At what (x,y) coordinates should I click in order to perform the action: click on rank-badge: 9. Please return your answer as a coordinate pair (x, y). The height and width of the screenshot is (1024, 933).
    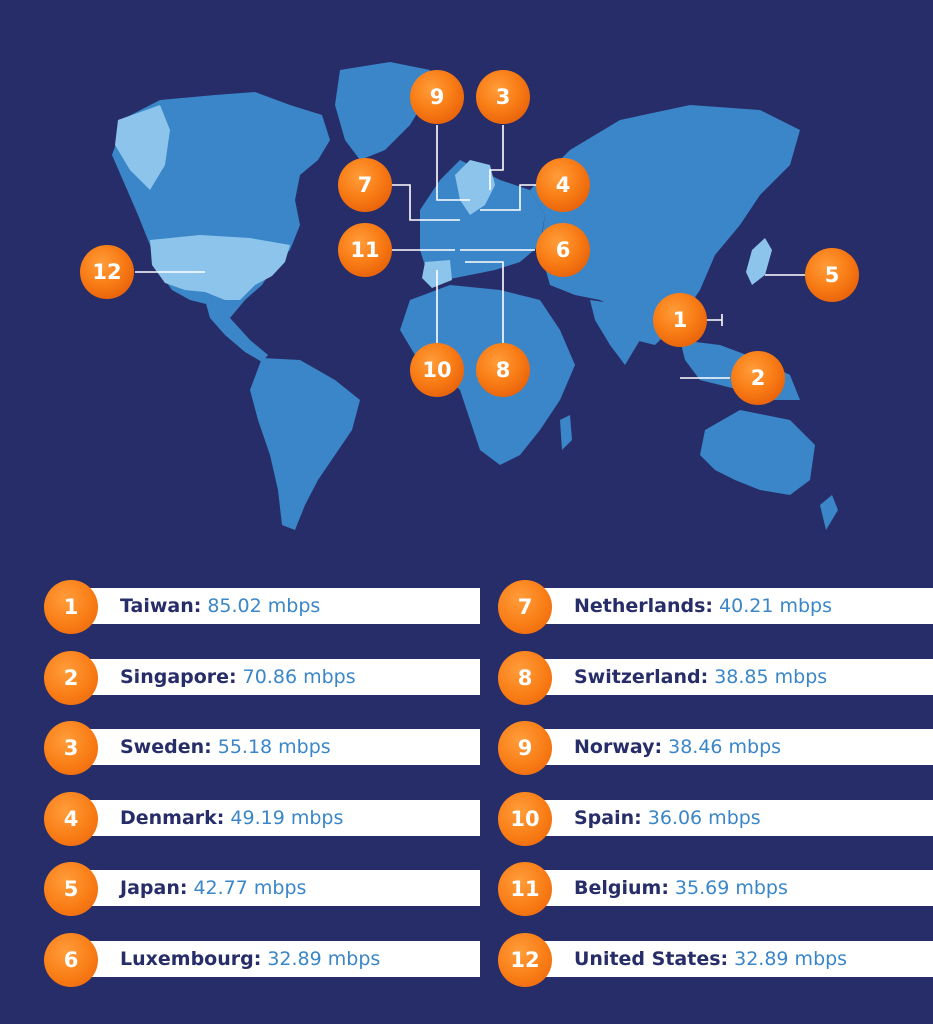
    Looking at the image, I should click on (525, 748).